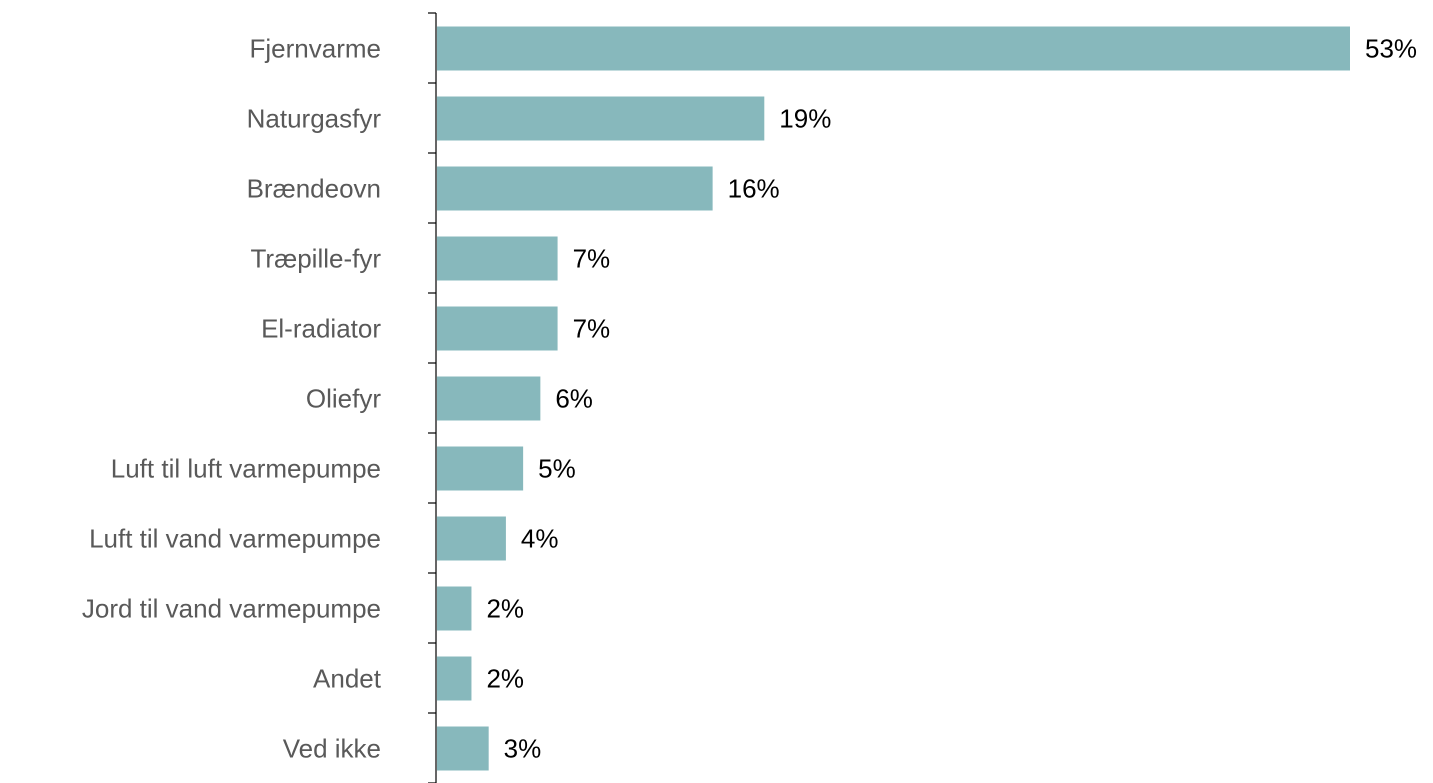  Describe the element at coordinates (231, 609) in the screenshot. I see `category-label: Jord til vand varmepumpe` at that location.